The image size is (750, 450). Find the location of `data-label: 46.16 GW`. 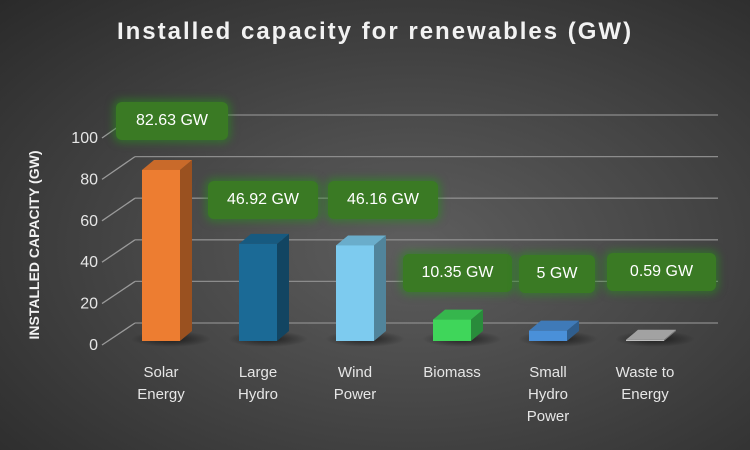

data-label: 46.16 GW is located at coordinates (383, 200).